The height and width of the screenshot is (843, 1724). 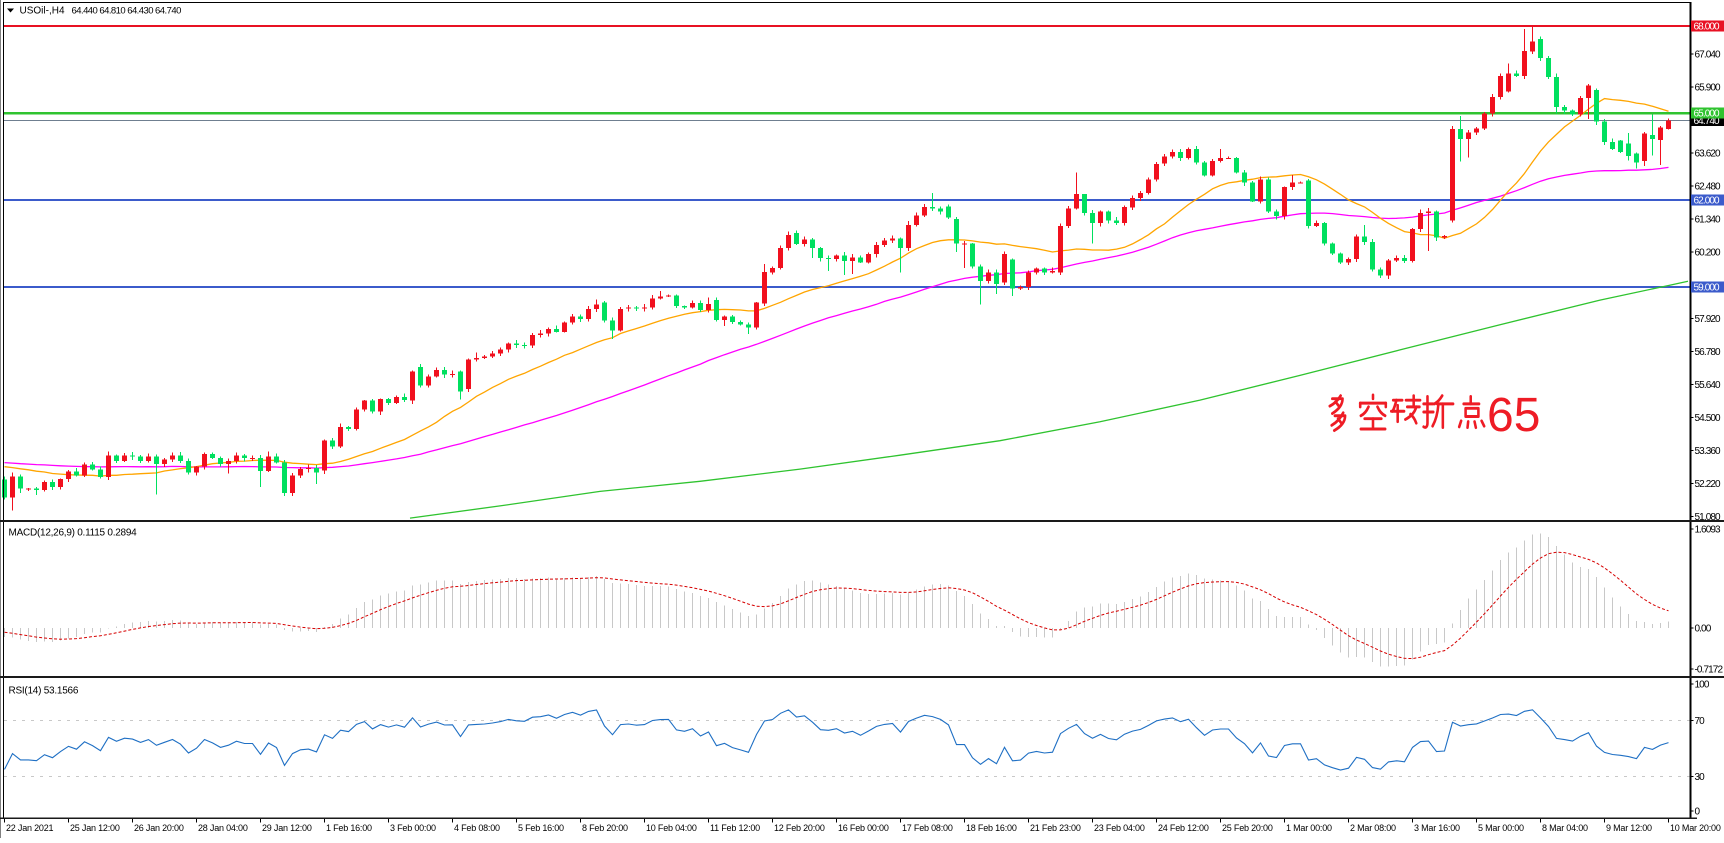 I want to click on svg-text: 28 Jan 04:00, so click(x=223, y=828).